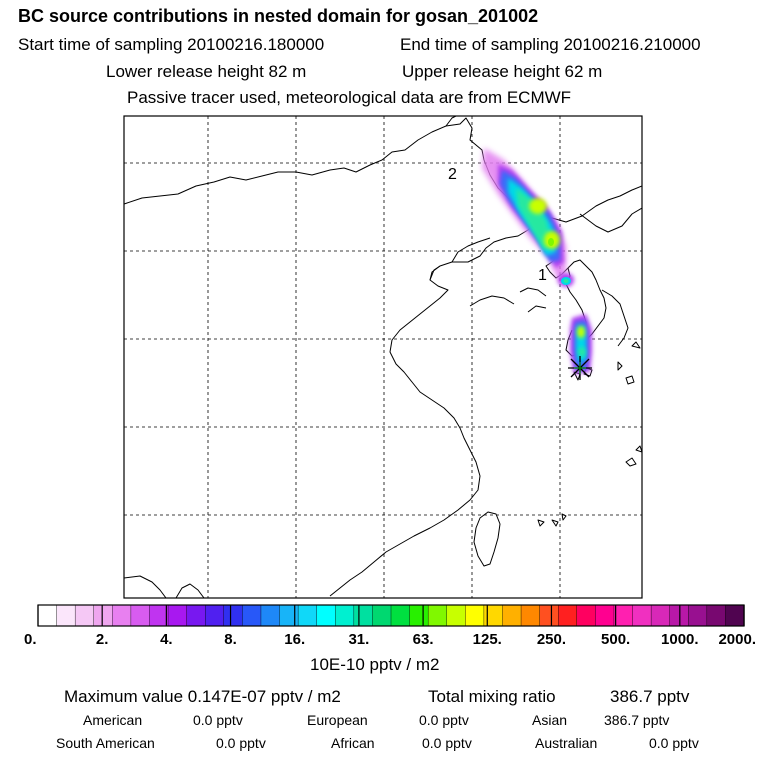 The height and width of the screenshot is (768, 768). Describe the element at coordinates (566, 743) in the screenshot. I see `region-australian-label: Australian` at that location.